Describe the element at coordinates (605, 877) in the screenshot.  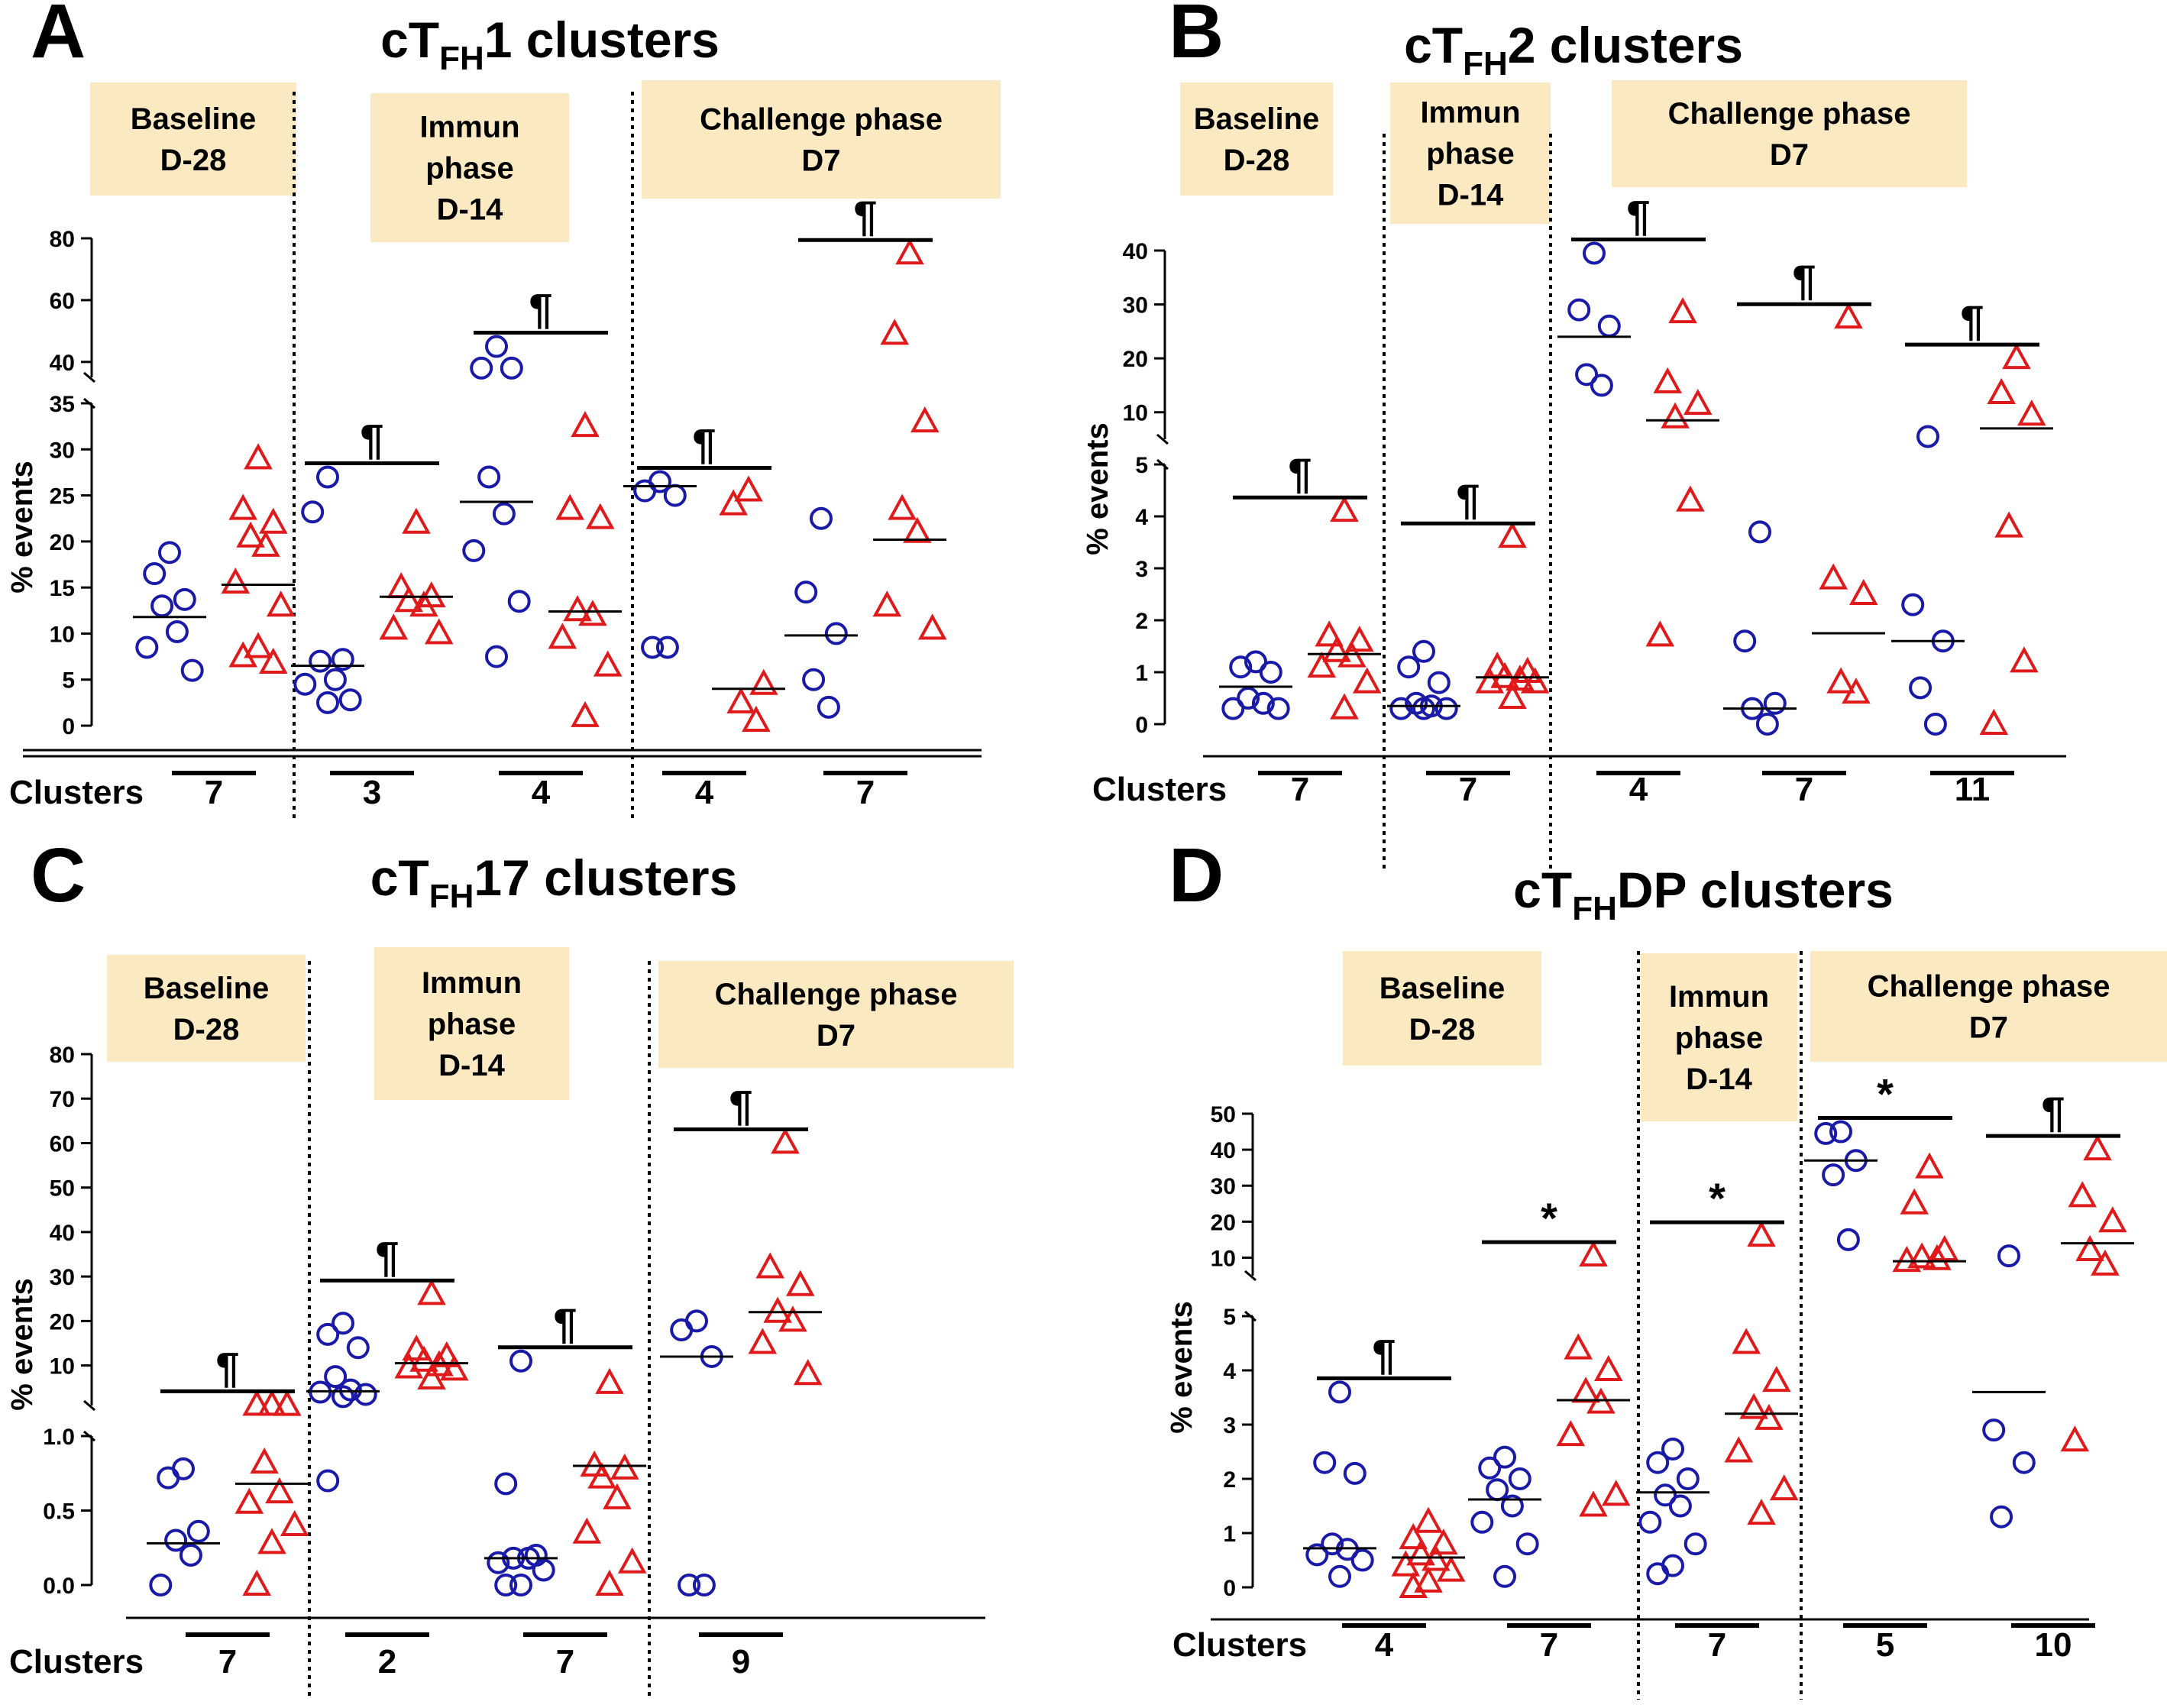
I see `title-suffix: 17 clusters` at that location.